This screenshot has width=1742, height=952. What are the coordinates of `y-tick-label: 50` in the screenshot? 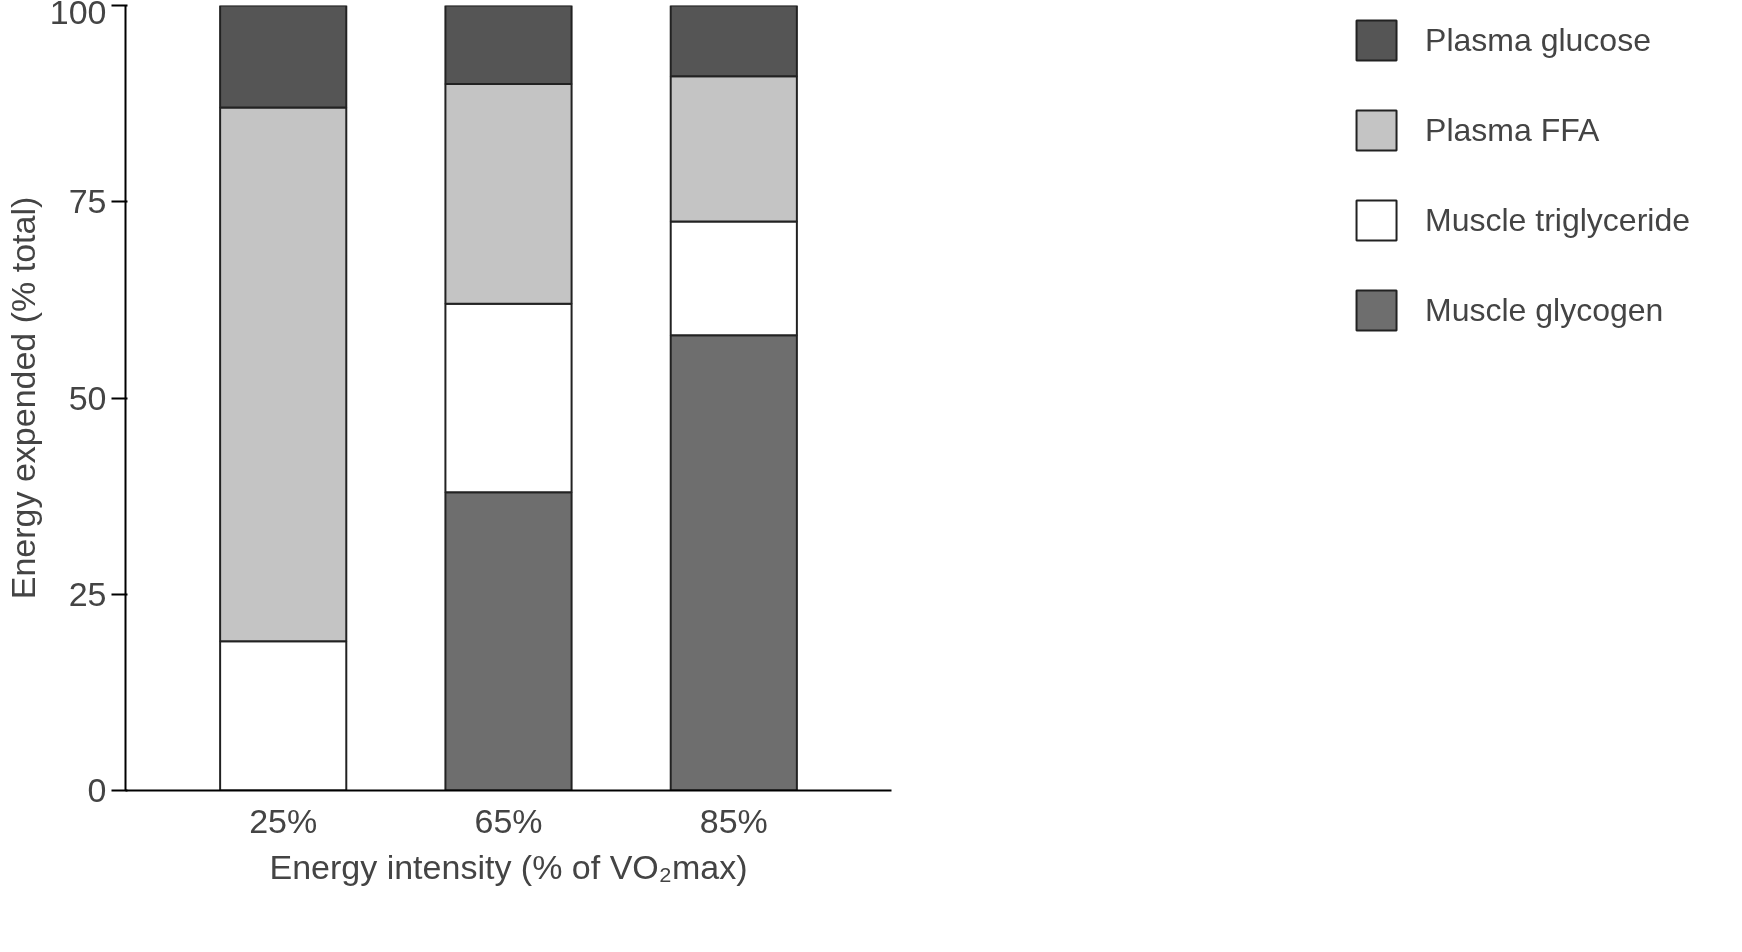 It's located at (87, 397).